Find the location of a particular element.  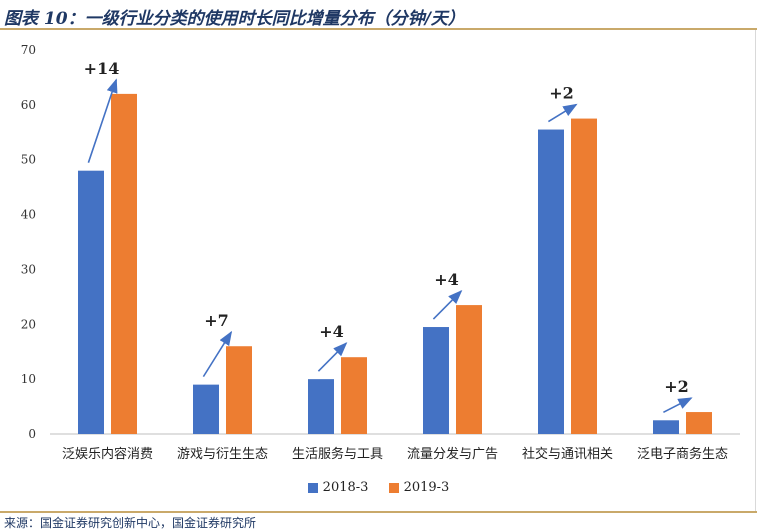

x-category-label: 泛电子商务生态 is located at coordinates (682, 454).